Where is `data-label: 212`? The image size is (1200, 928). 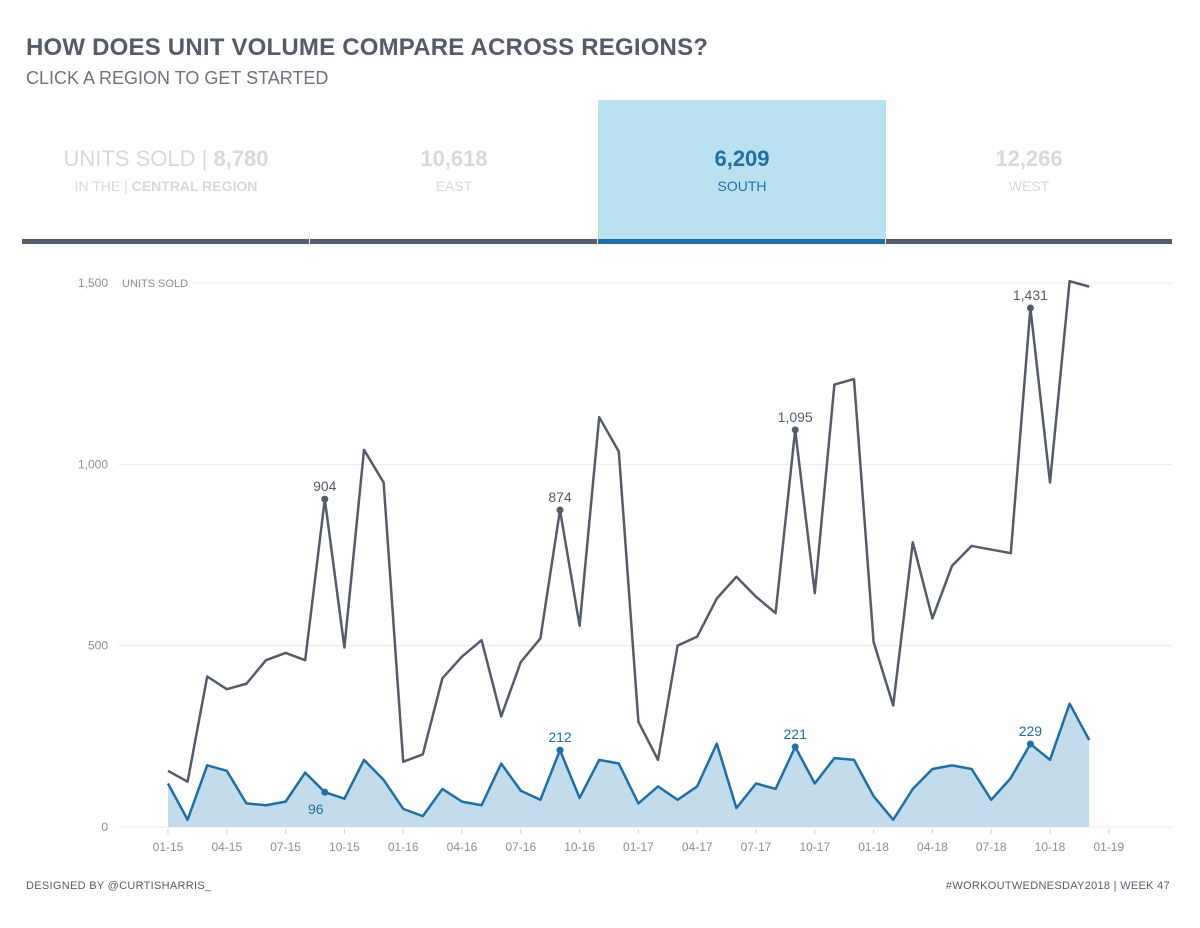 data-label: 212 is located at coordinates (560, 737).